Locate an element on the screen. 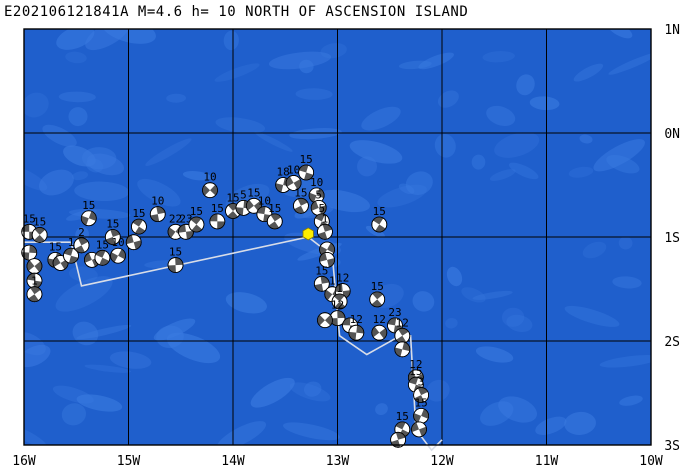 The height and width of the screenshot is (475, 684). main-event-marker is located at coordinates (308, 234).